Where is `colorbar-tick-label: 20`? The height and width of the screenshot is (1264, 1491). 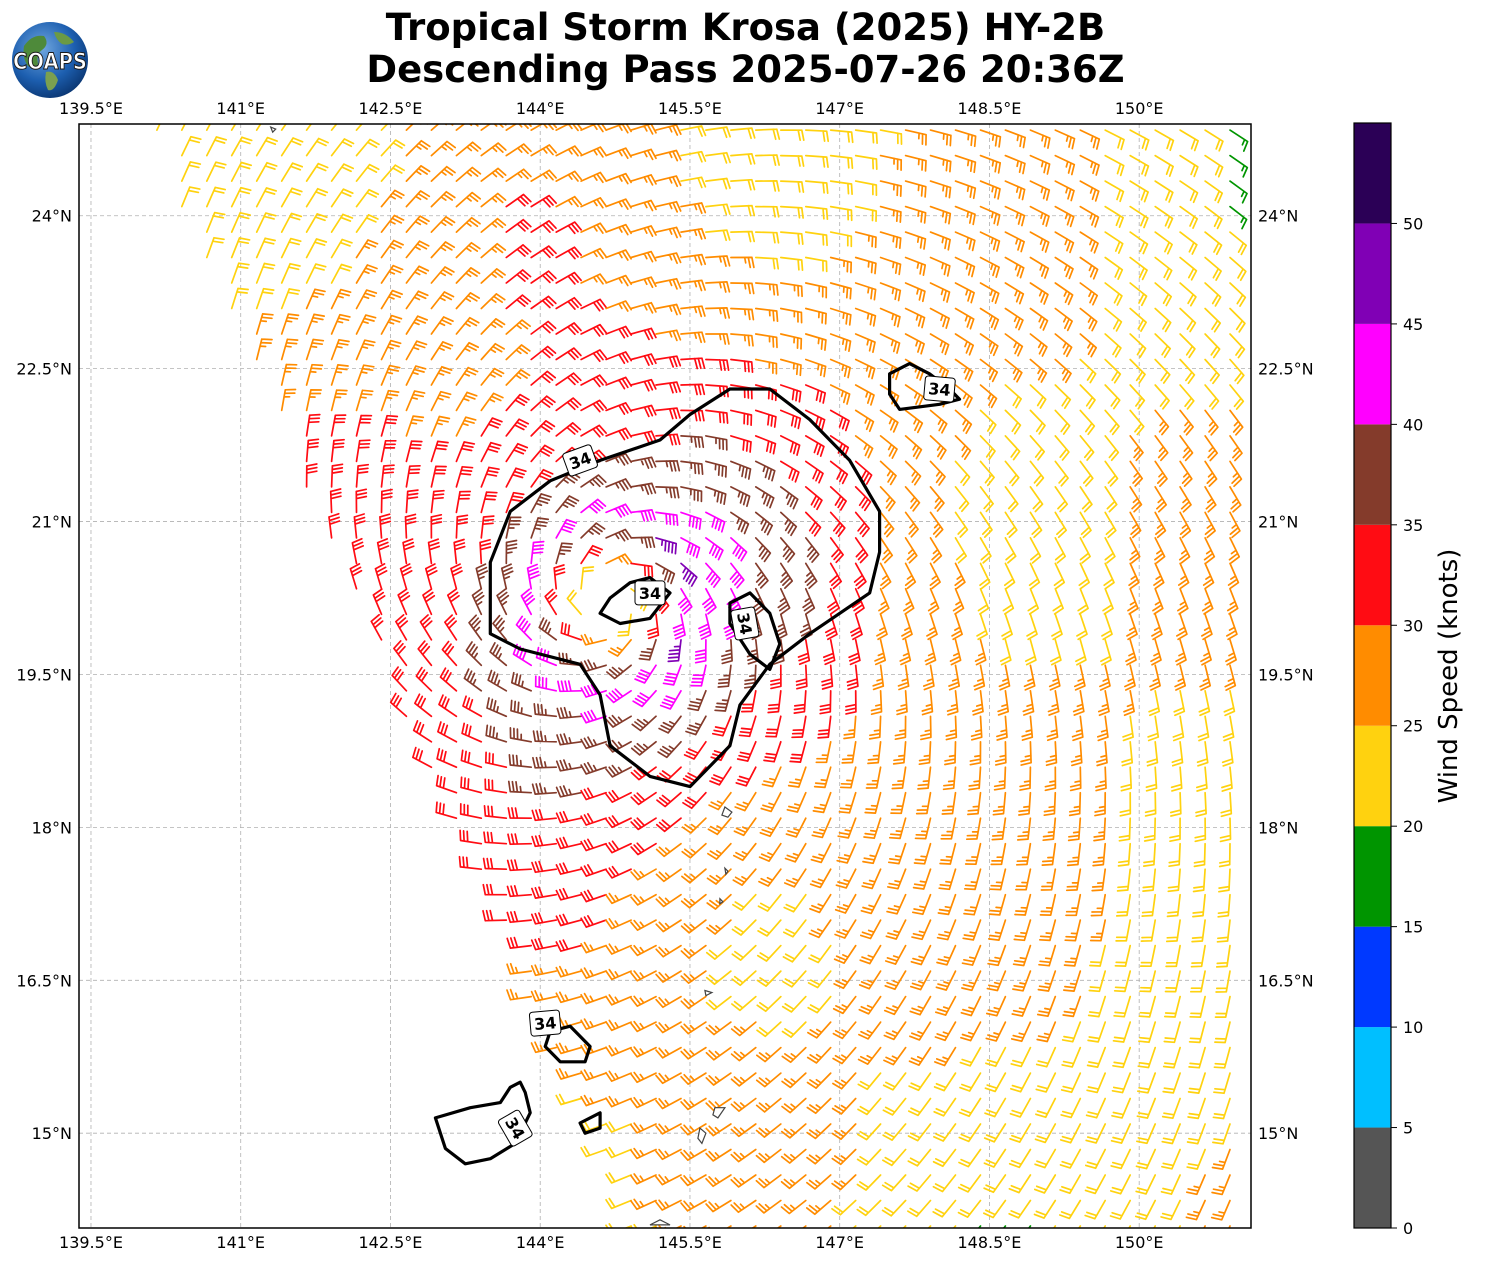 colorbar-tick-label: 20 is located at coordinates (1413, 826).